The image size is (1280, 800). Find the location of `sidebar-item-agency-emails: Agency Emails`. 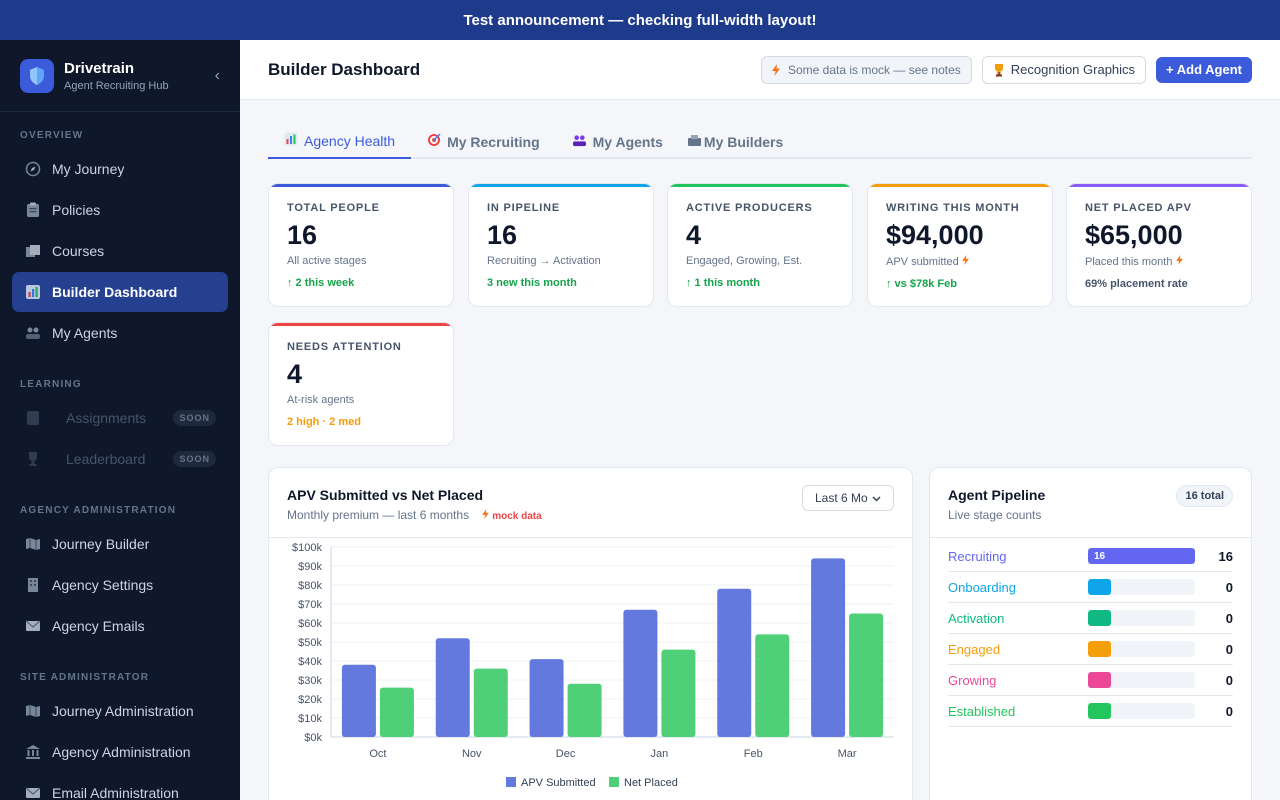

sidebar-item-agency-emails: Agency Emails is located at coordinates (120, 626).